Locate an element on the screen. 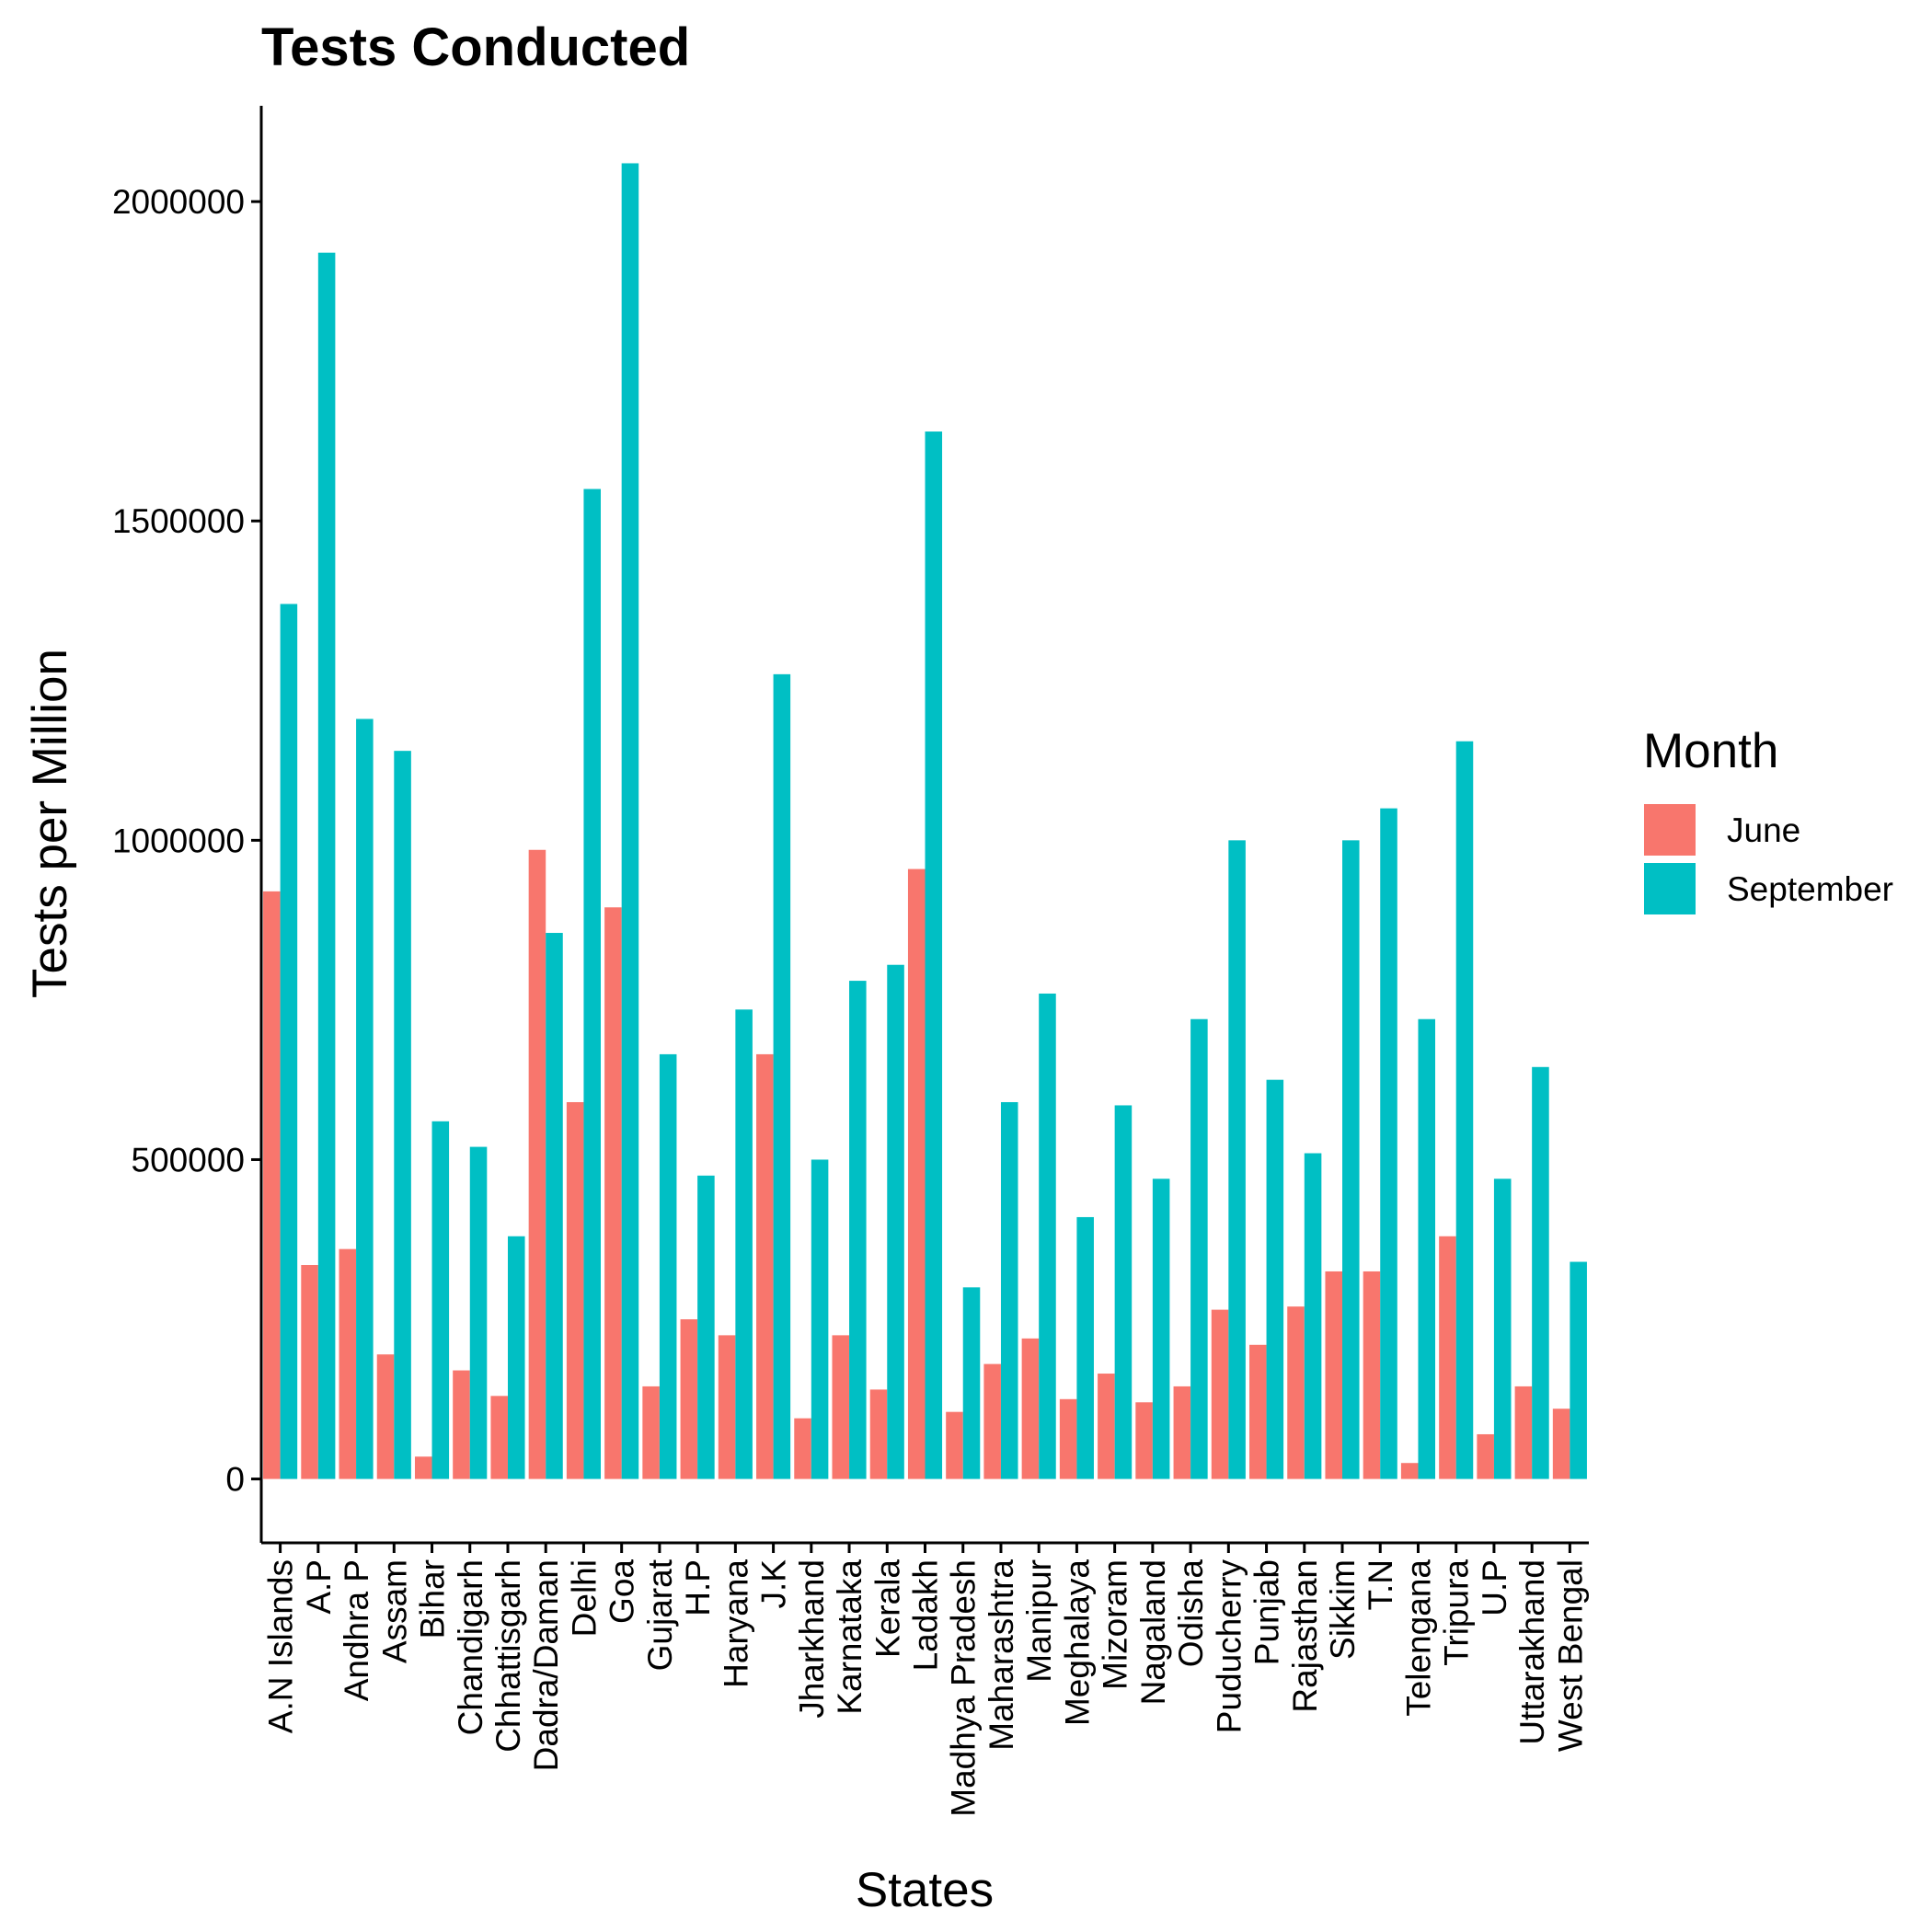 The image size is (1932, 1932). x-tick-label-mizoram: Mizoram is located at coordinates (1115, 1624).